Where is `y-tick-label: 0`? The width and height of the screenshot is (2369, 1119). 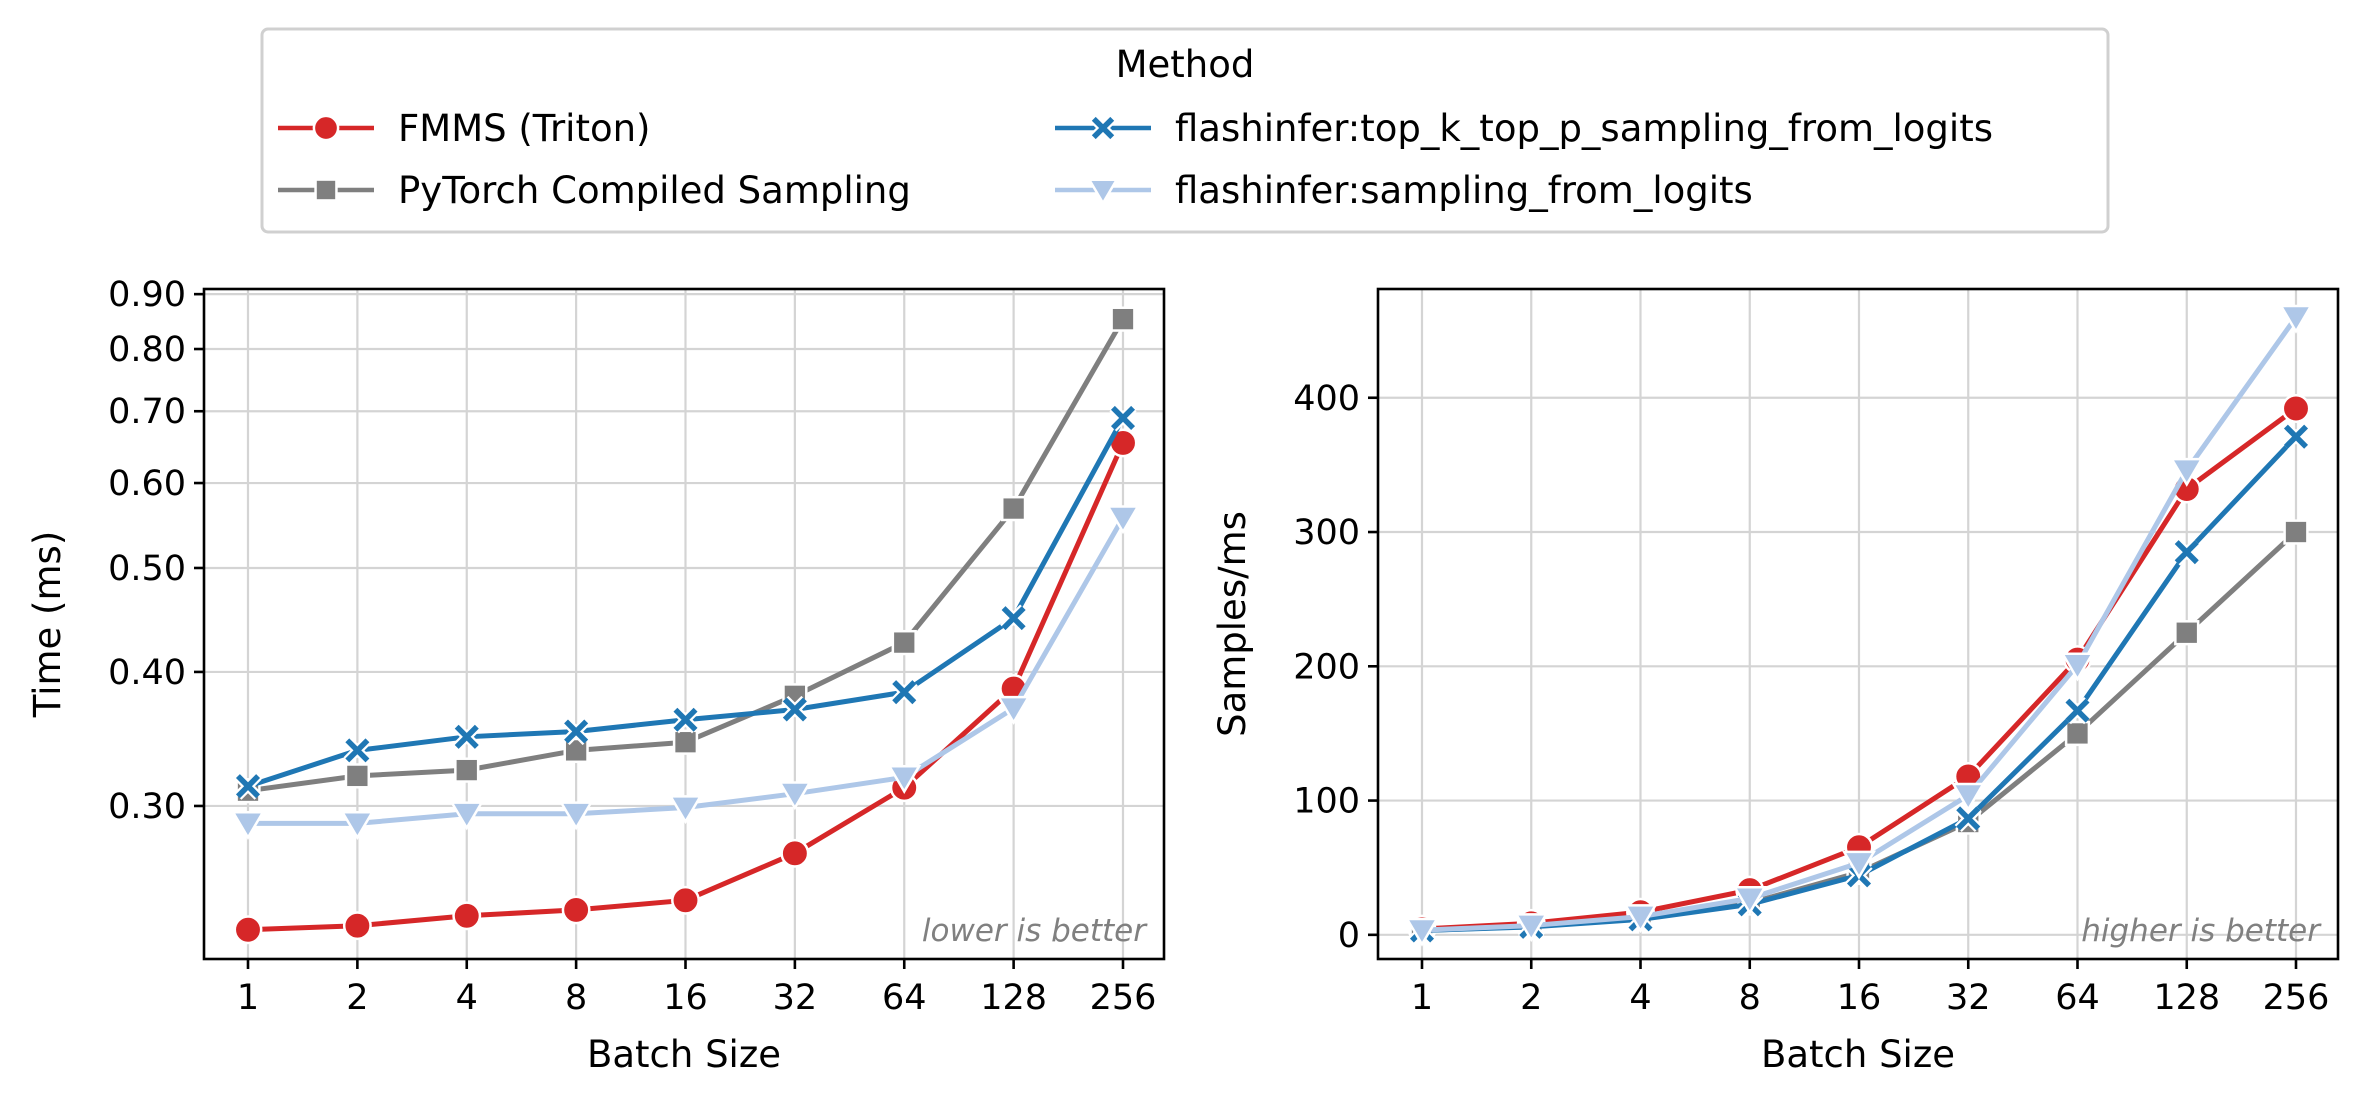
y-tick-label: 0 is located at coordinates (1349, 936).